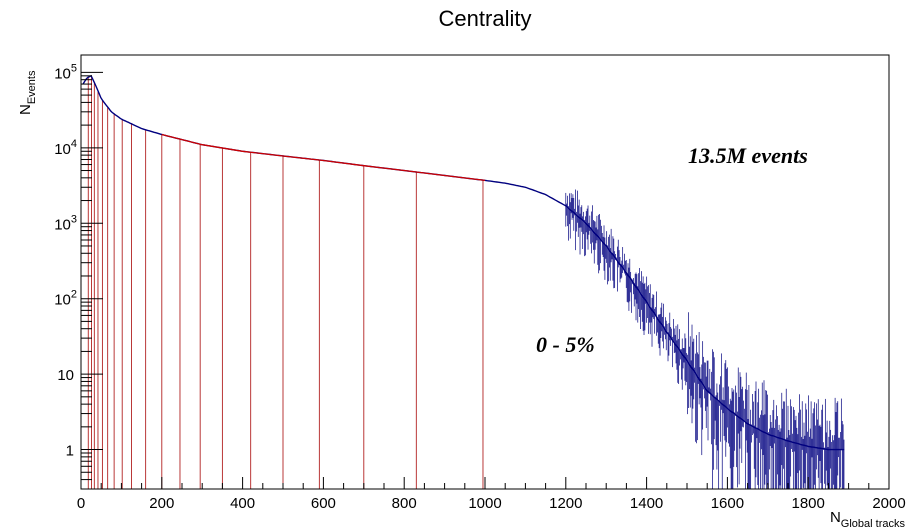 The height and width of the screenshot is (532, 910). What do you see at coordinates (323, 503) in the screenshot?
I see `x-tick-label: 600` at bounding box center [323, 503].